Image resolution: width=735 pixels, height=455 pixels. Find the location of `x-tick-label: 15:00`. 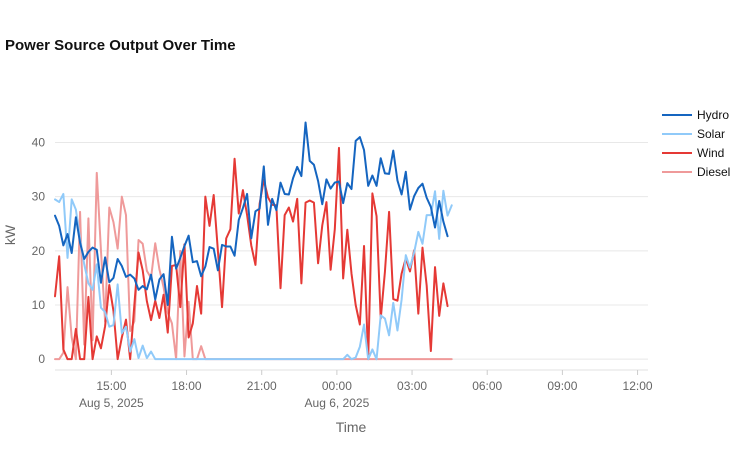

x-tick-label: 15:00 is located at coordinates (111, 386).